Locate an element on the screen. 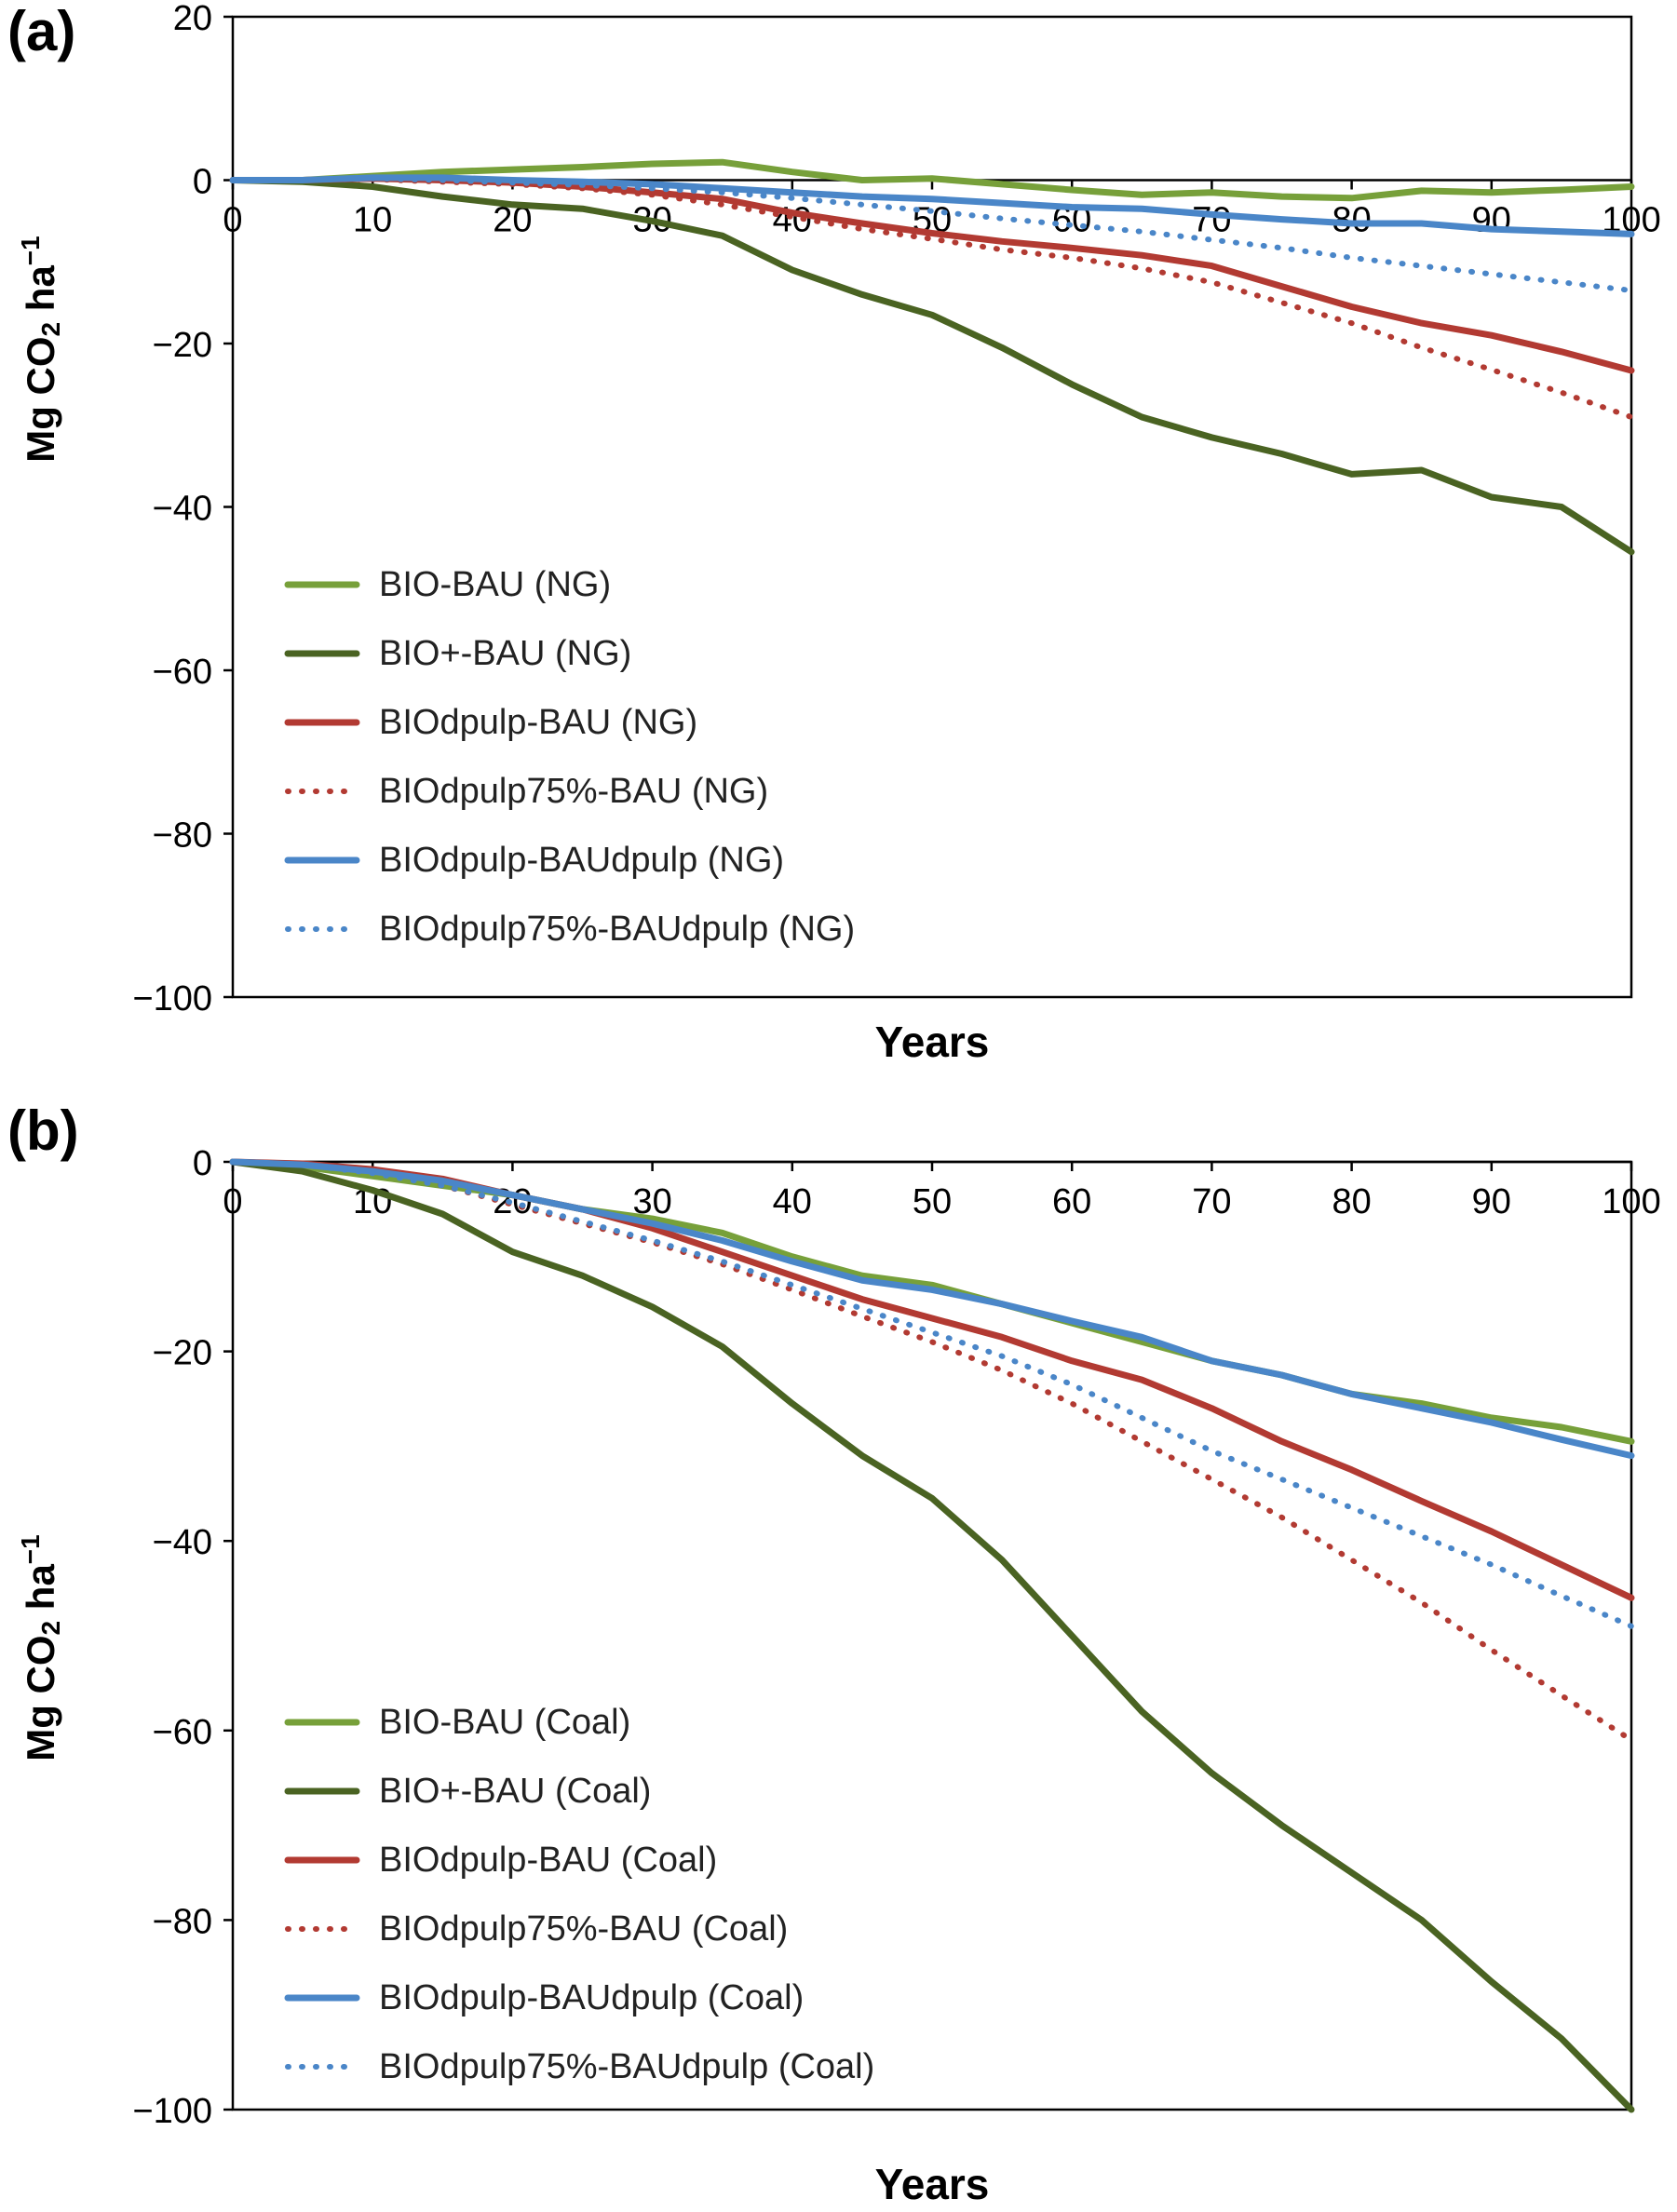 The height and width of the screenshot is (2212, 1677). legend-item-a-1: BIO+-BAU (NG) is located at coordinates (569, 653).